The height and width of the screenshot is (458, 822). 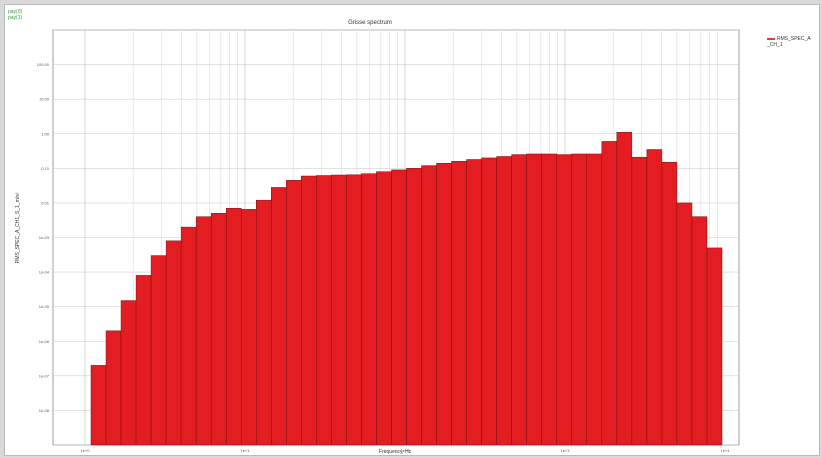 I want to click on y-tick-label: 10.00, so click(x=44, y=99).